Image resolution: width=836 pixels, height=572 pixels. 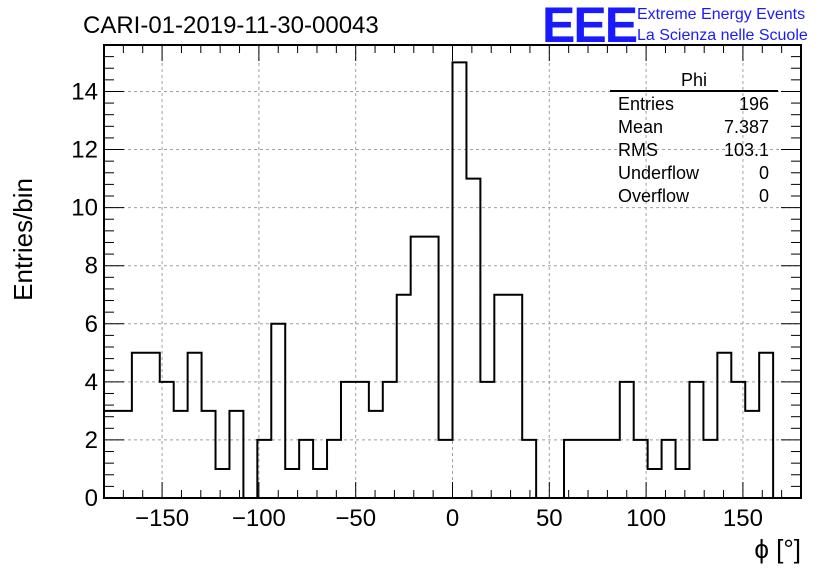 I want to click on stats-row-label: Entries, so click(x=646, y=104).